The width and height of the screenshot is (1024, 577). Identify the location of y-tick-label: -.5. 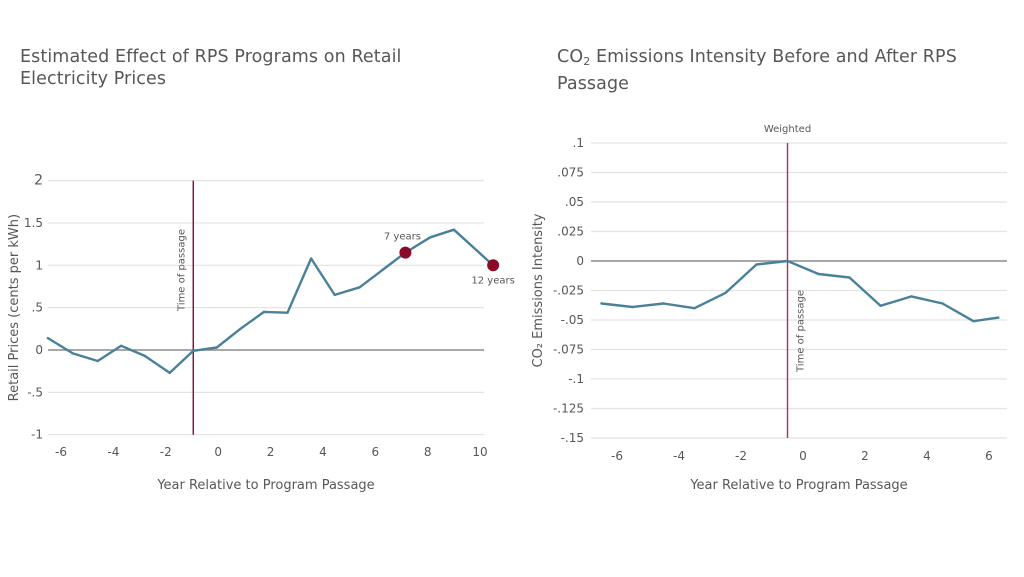
(35, 392).